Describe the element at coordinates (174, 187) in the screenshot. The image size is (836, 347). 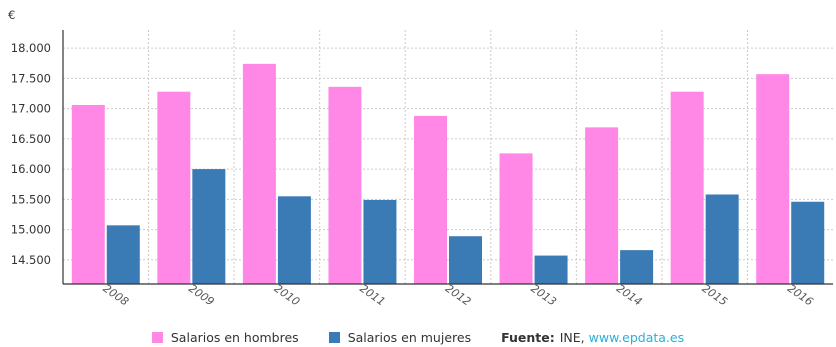
I see `bar-hombres-2009` at that location.